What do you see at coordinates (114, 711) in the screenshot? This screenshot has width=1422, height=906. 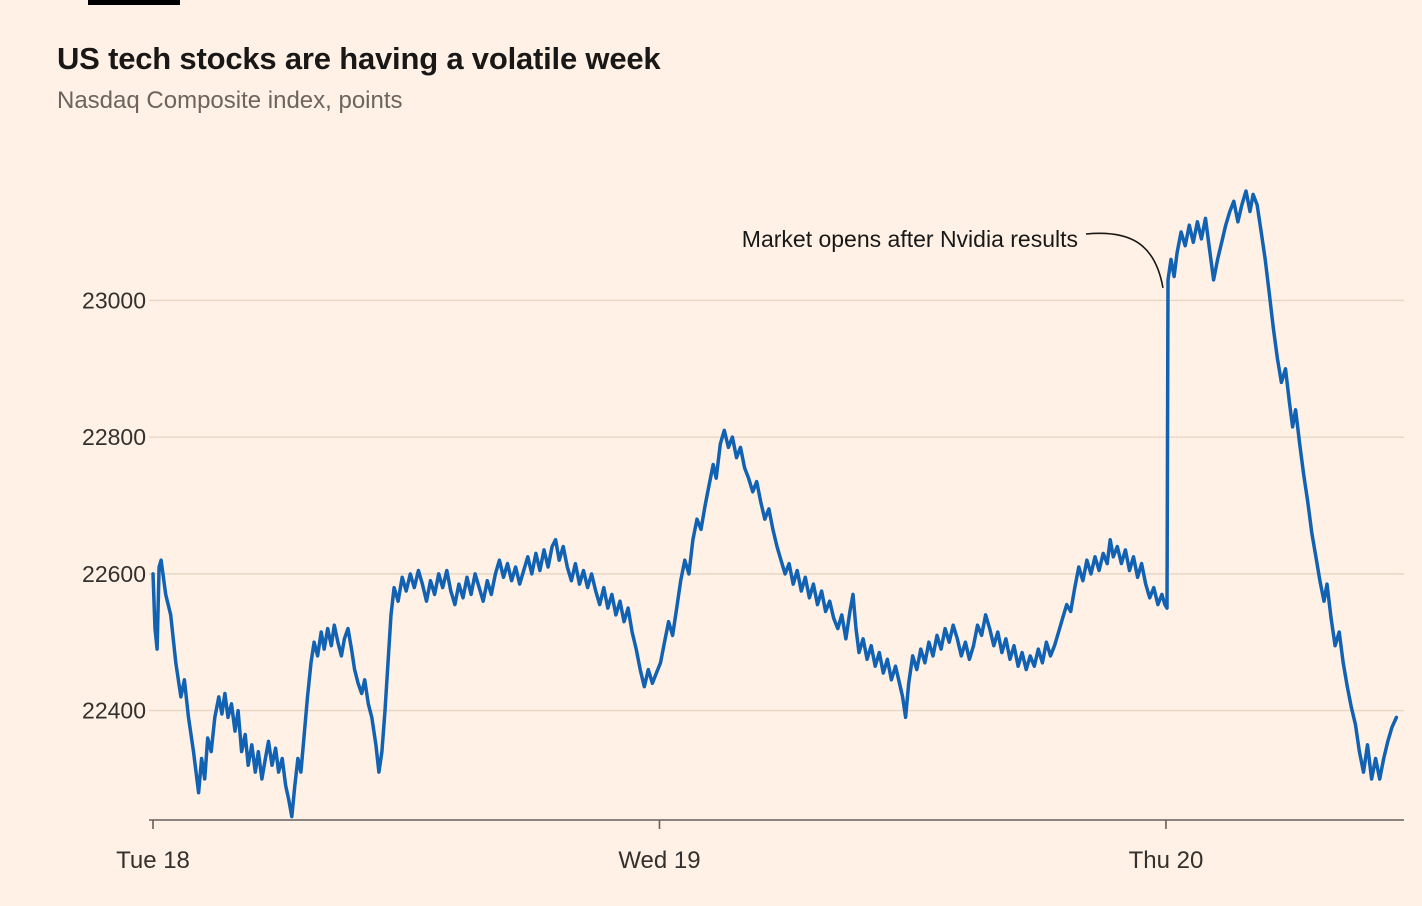 I see `y-tick-label-22400: 22400` at bounding box center [114, 711].